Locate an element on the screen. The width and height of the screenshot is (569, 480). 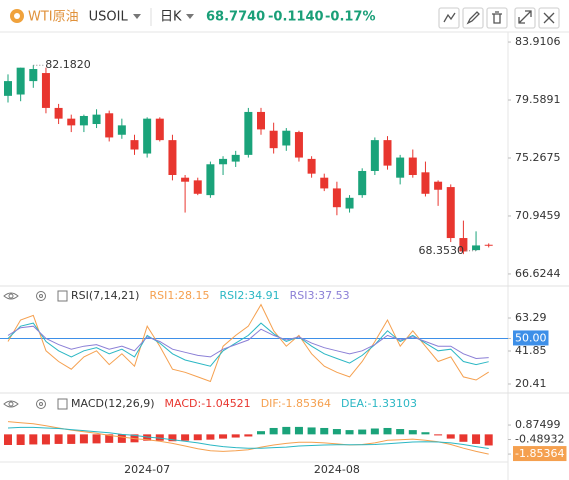
legend-entry: RSI3:37.53 is located at coordinates (320, 295).